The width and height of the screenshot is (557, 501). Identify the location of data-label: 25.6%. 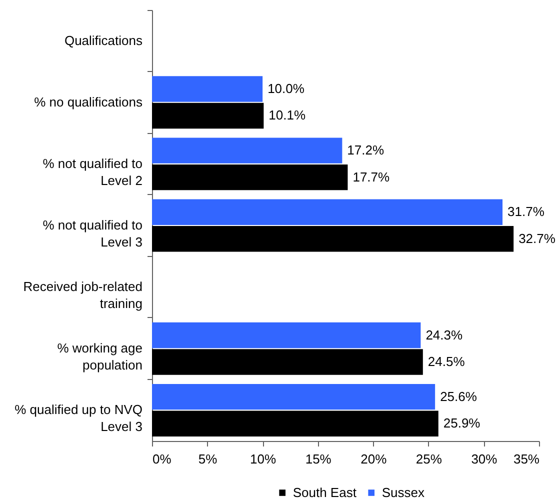
(459, 396).